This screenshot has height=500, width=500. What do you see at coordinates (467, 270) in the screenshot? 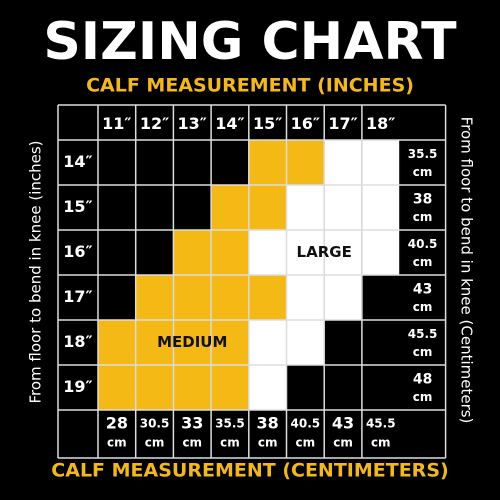
I see `right-label: From floor to bend in knee (Centimeters)` at bounding box center [467, 270].